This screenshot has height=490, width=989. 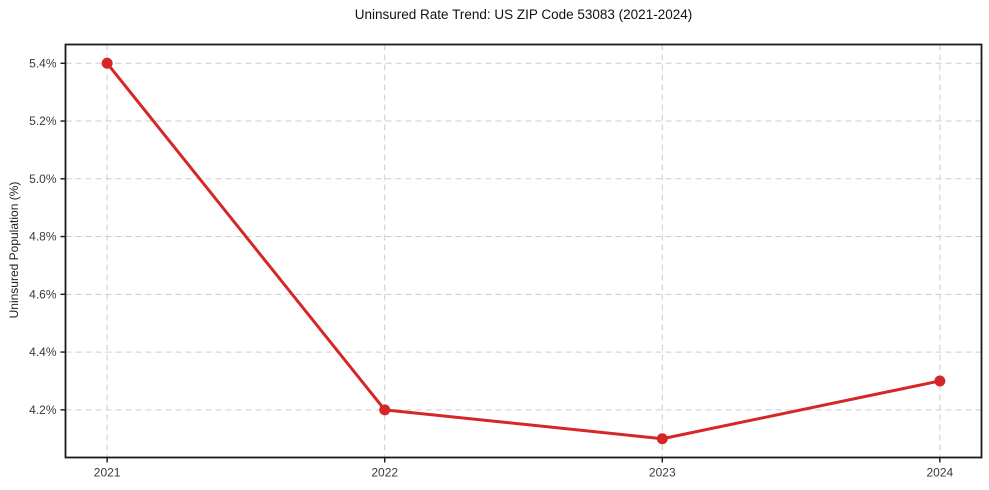 I want to click on x-tick-label-2024: 2024, so click(x=940, y=473).